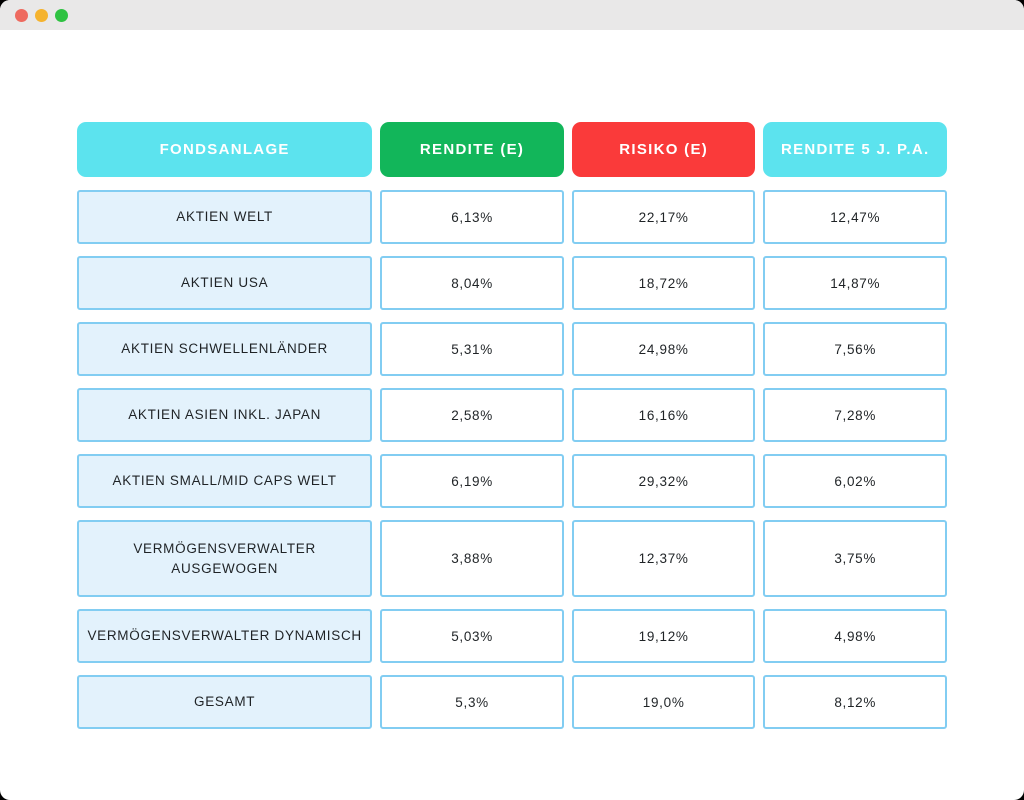  Describe the element at coordinates (663, 558) in the screenshot. I see `risiko-value: 12,37%` at that location.